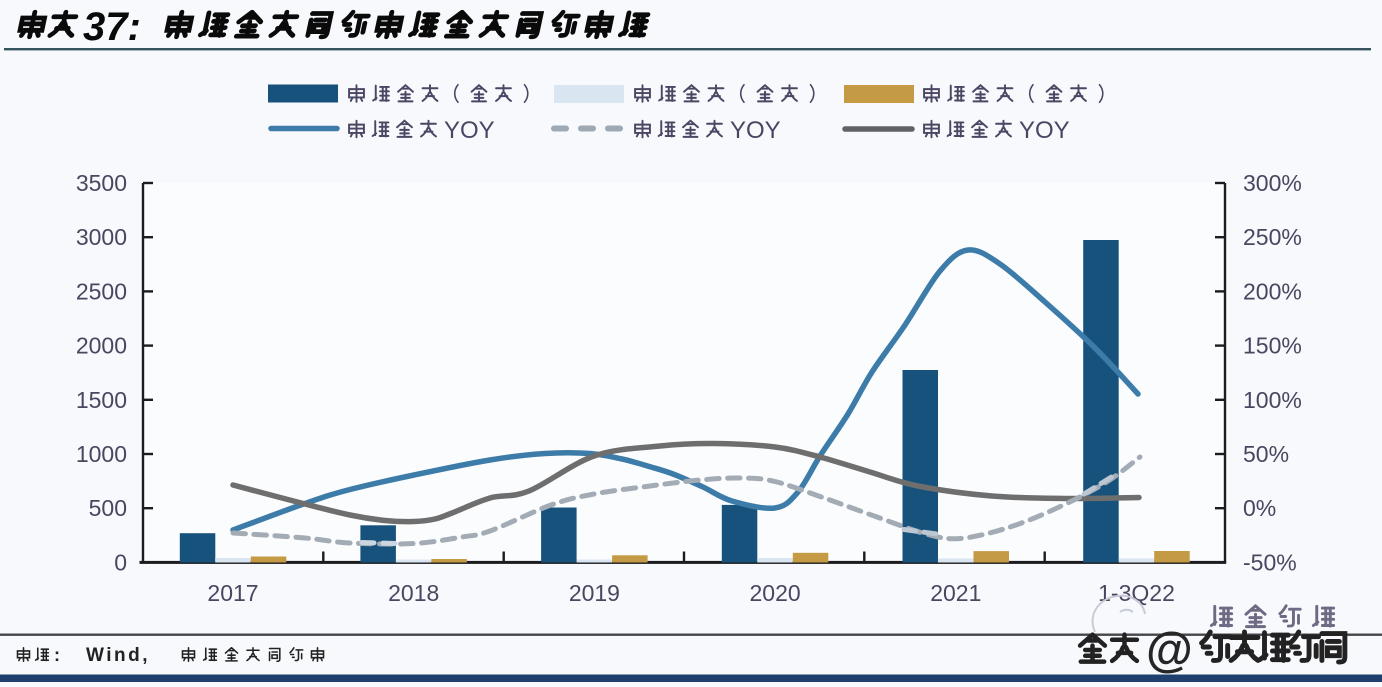 The height and width of the screenshot is (687, 1382). What do you see at coordinates (101, 291) in the screenshot?
I see `svg-text: 2500` at bounding box center [101, 291].